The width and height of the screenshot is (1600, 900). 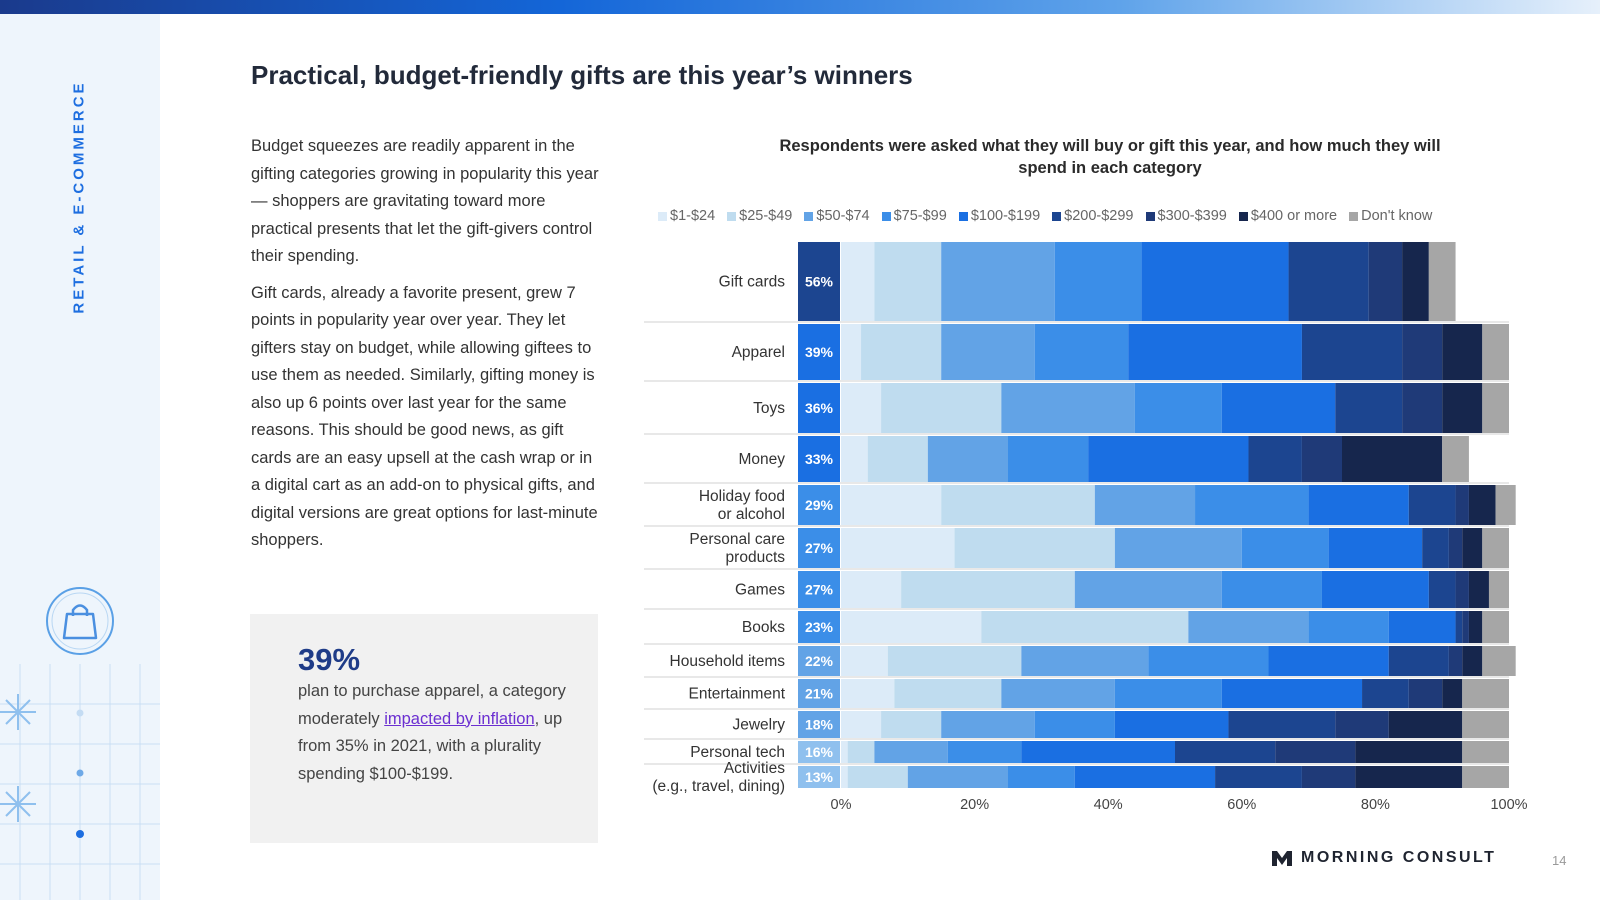 I want to click on category-label-line: Money, so click(x=761, y=459).